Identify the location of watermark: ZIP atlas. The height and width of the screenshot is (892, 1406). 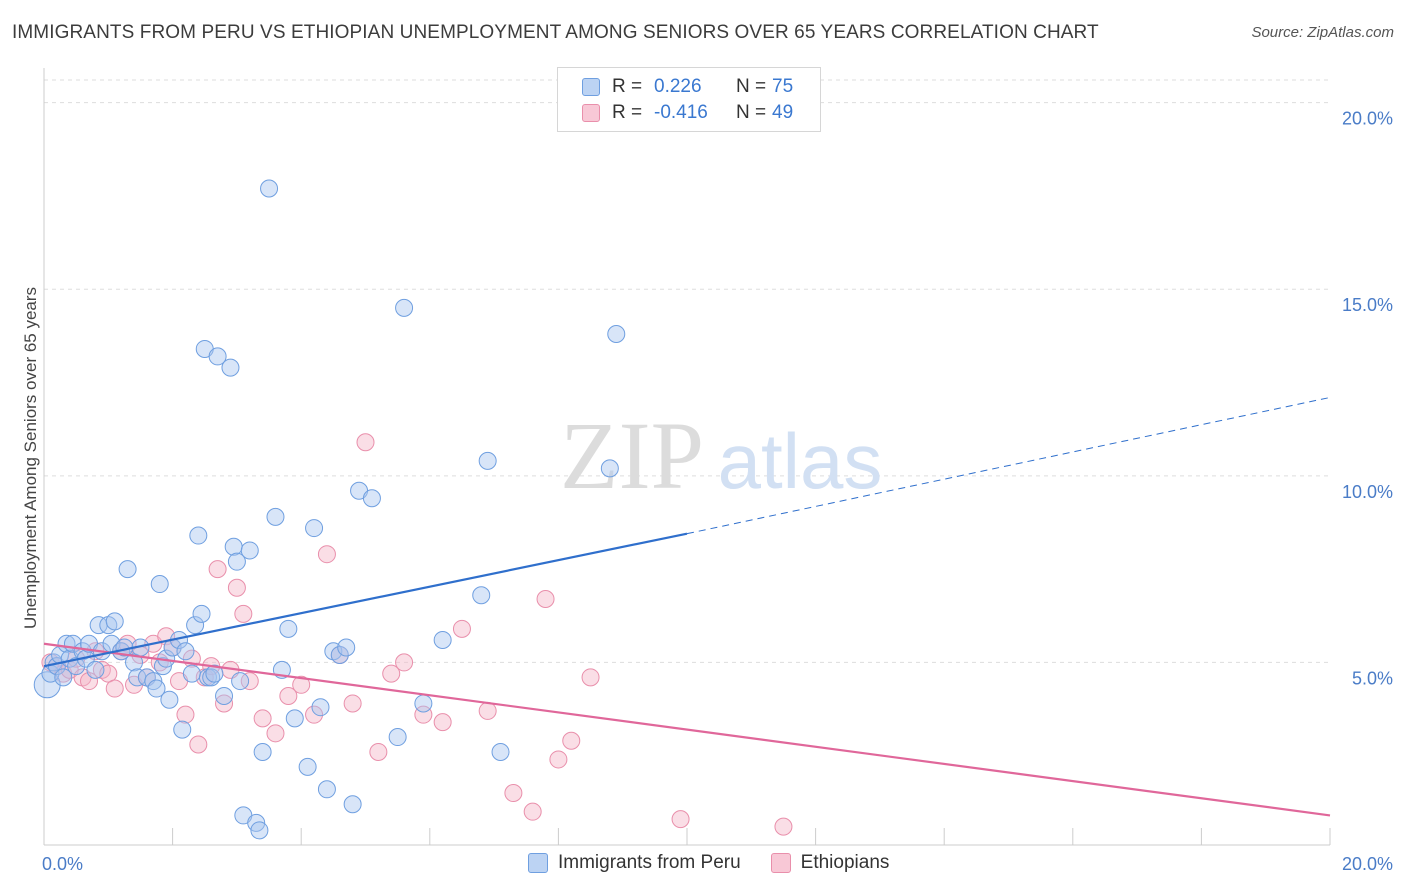
(721, 455).